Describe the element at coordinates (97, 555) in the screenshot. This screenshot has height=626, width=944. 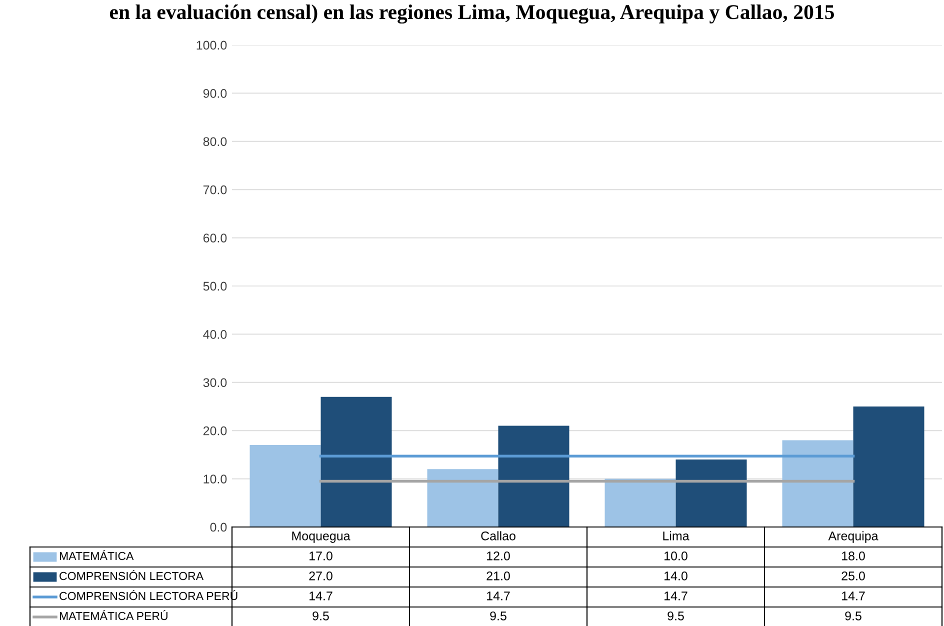
I see `legend-label: MATEMÁTICA` at that location.